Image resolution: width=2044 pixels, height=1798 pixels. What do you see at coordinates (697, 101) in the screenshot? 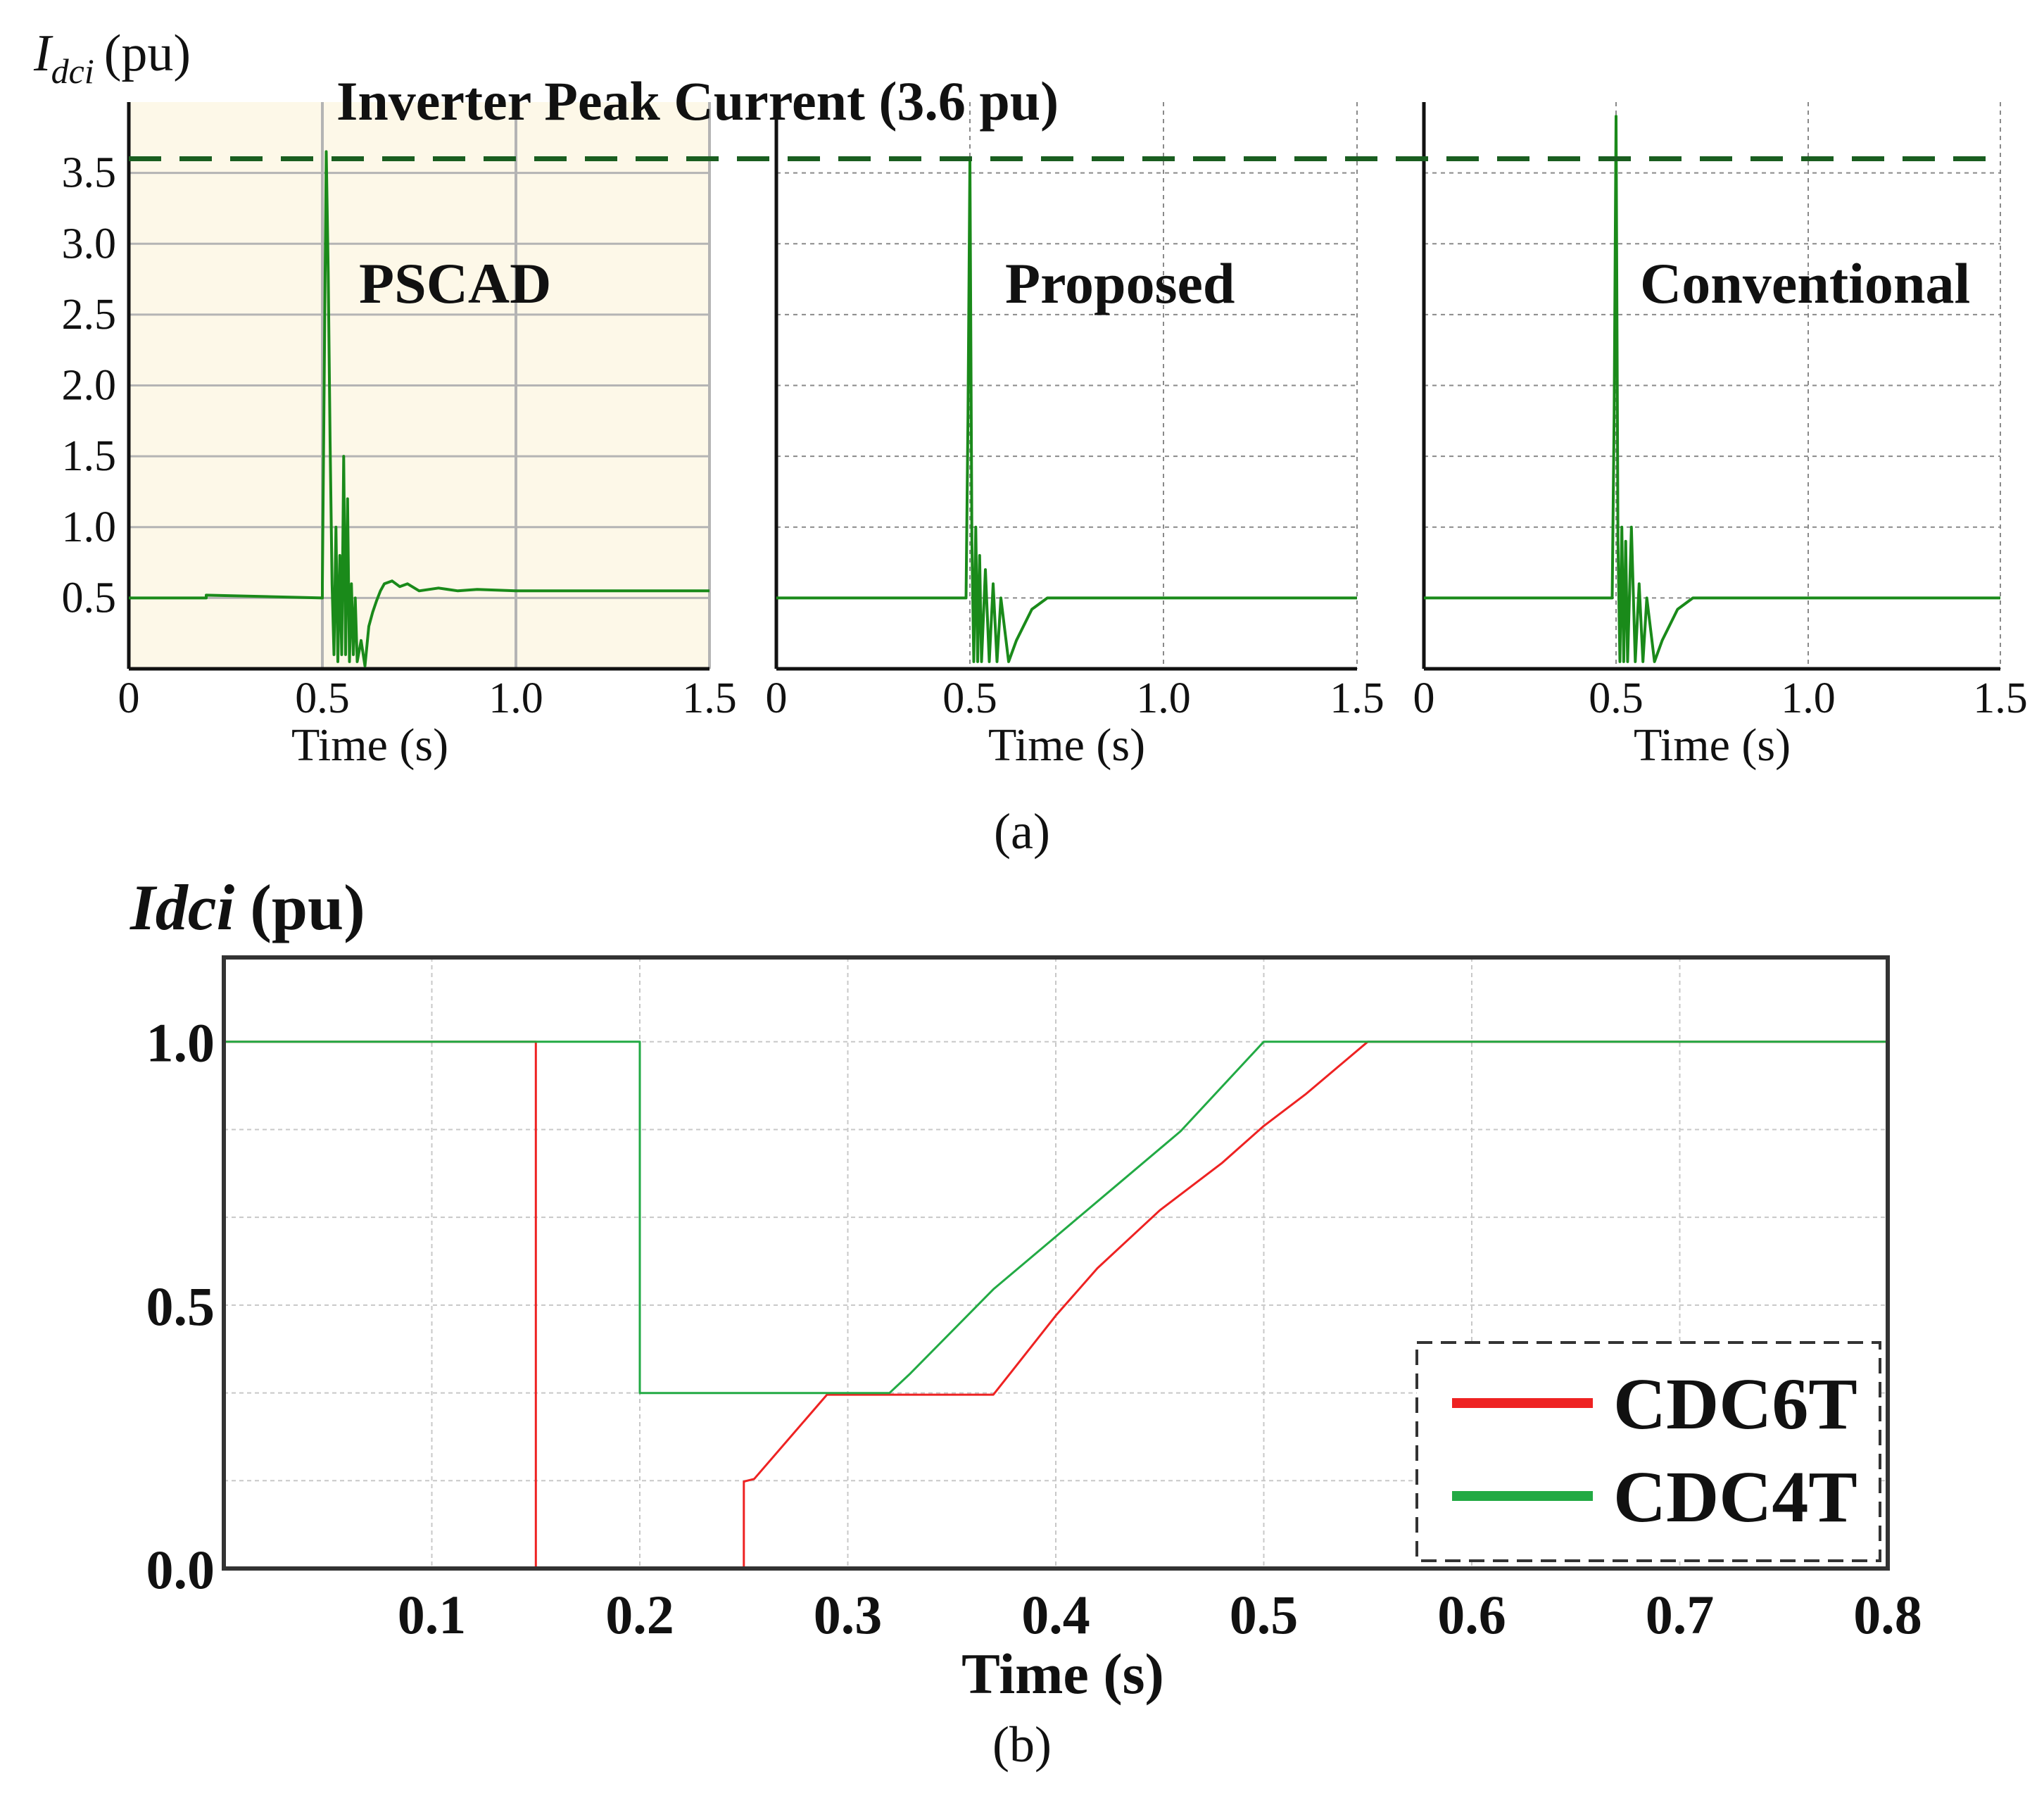
I see `reference-line-label: Inverter Peak Current (3.6 pu)` at bounding box center [697, 101].